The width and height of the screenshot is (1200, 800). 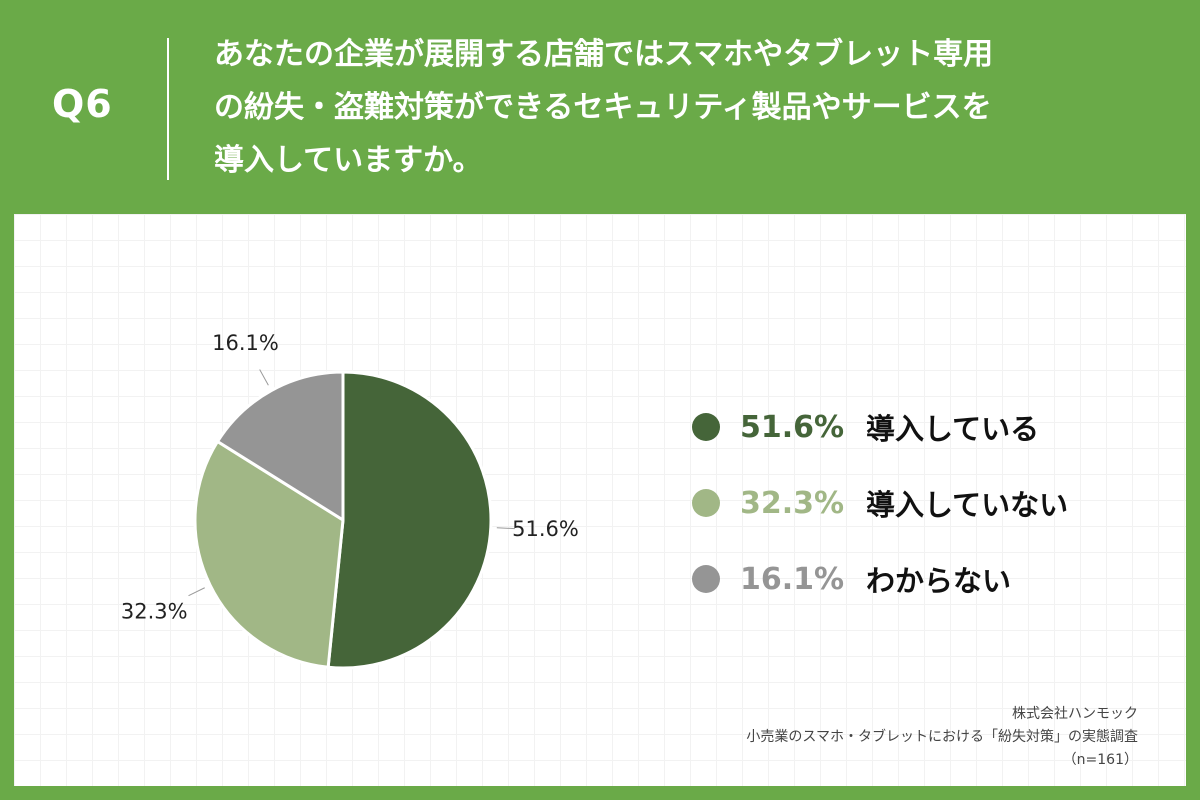 I want to click on company-name: 株式会社ハンモック, so click(x=1075, y=714).